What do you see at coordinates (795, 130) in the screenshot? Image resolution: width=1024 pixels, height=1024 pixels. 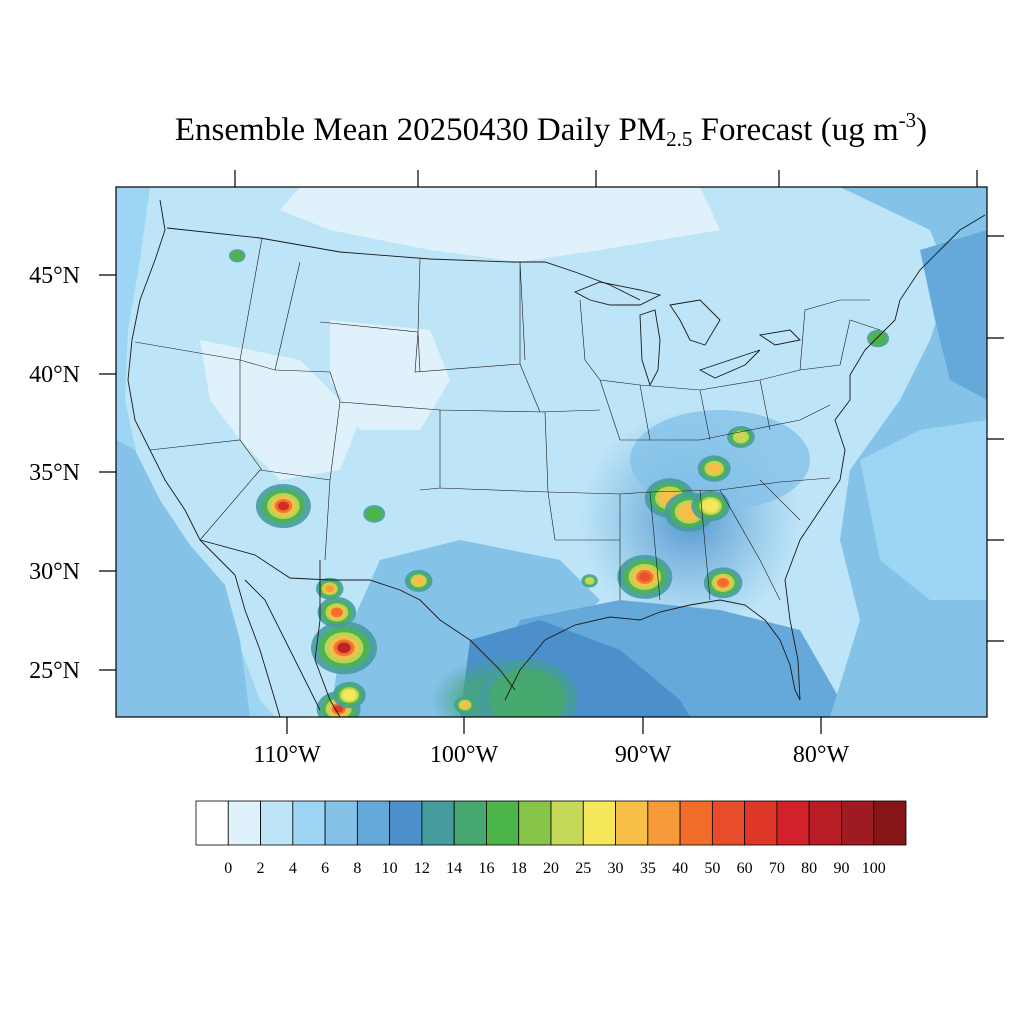 I see `title-middle: Forecast (ug m` at bounding box center [795, 130].